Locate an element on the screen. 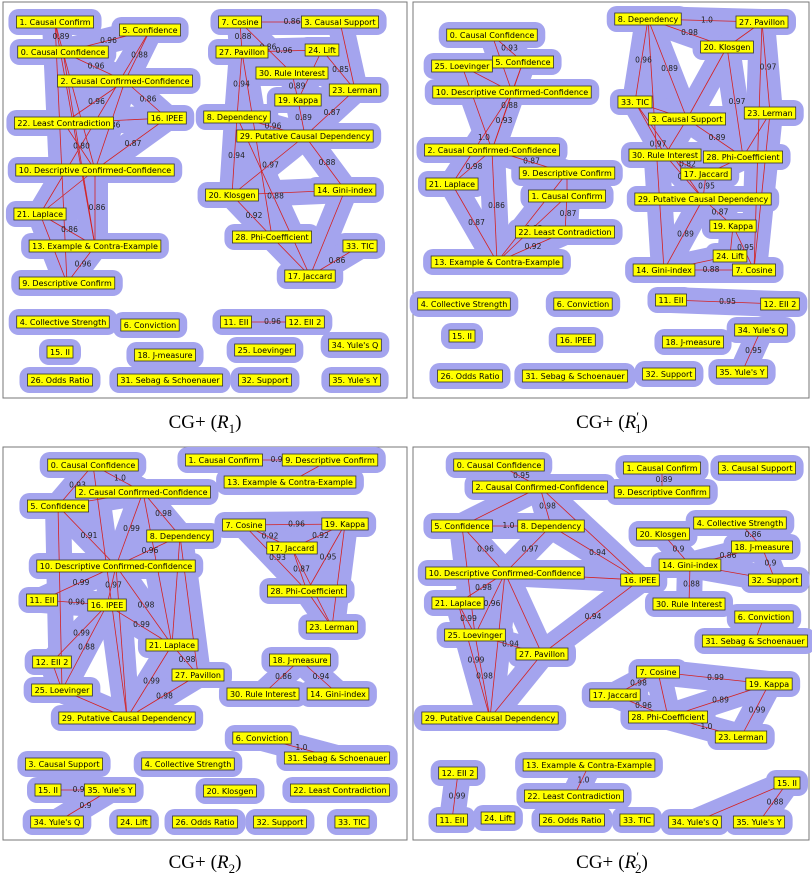 The width and height of the screenshot is (812, 889). node-label: 16. IPEE is located at coordinates (167, 118).